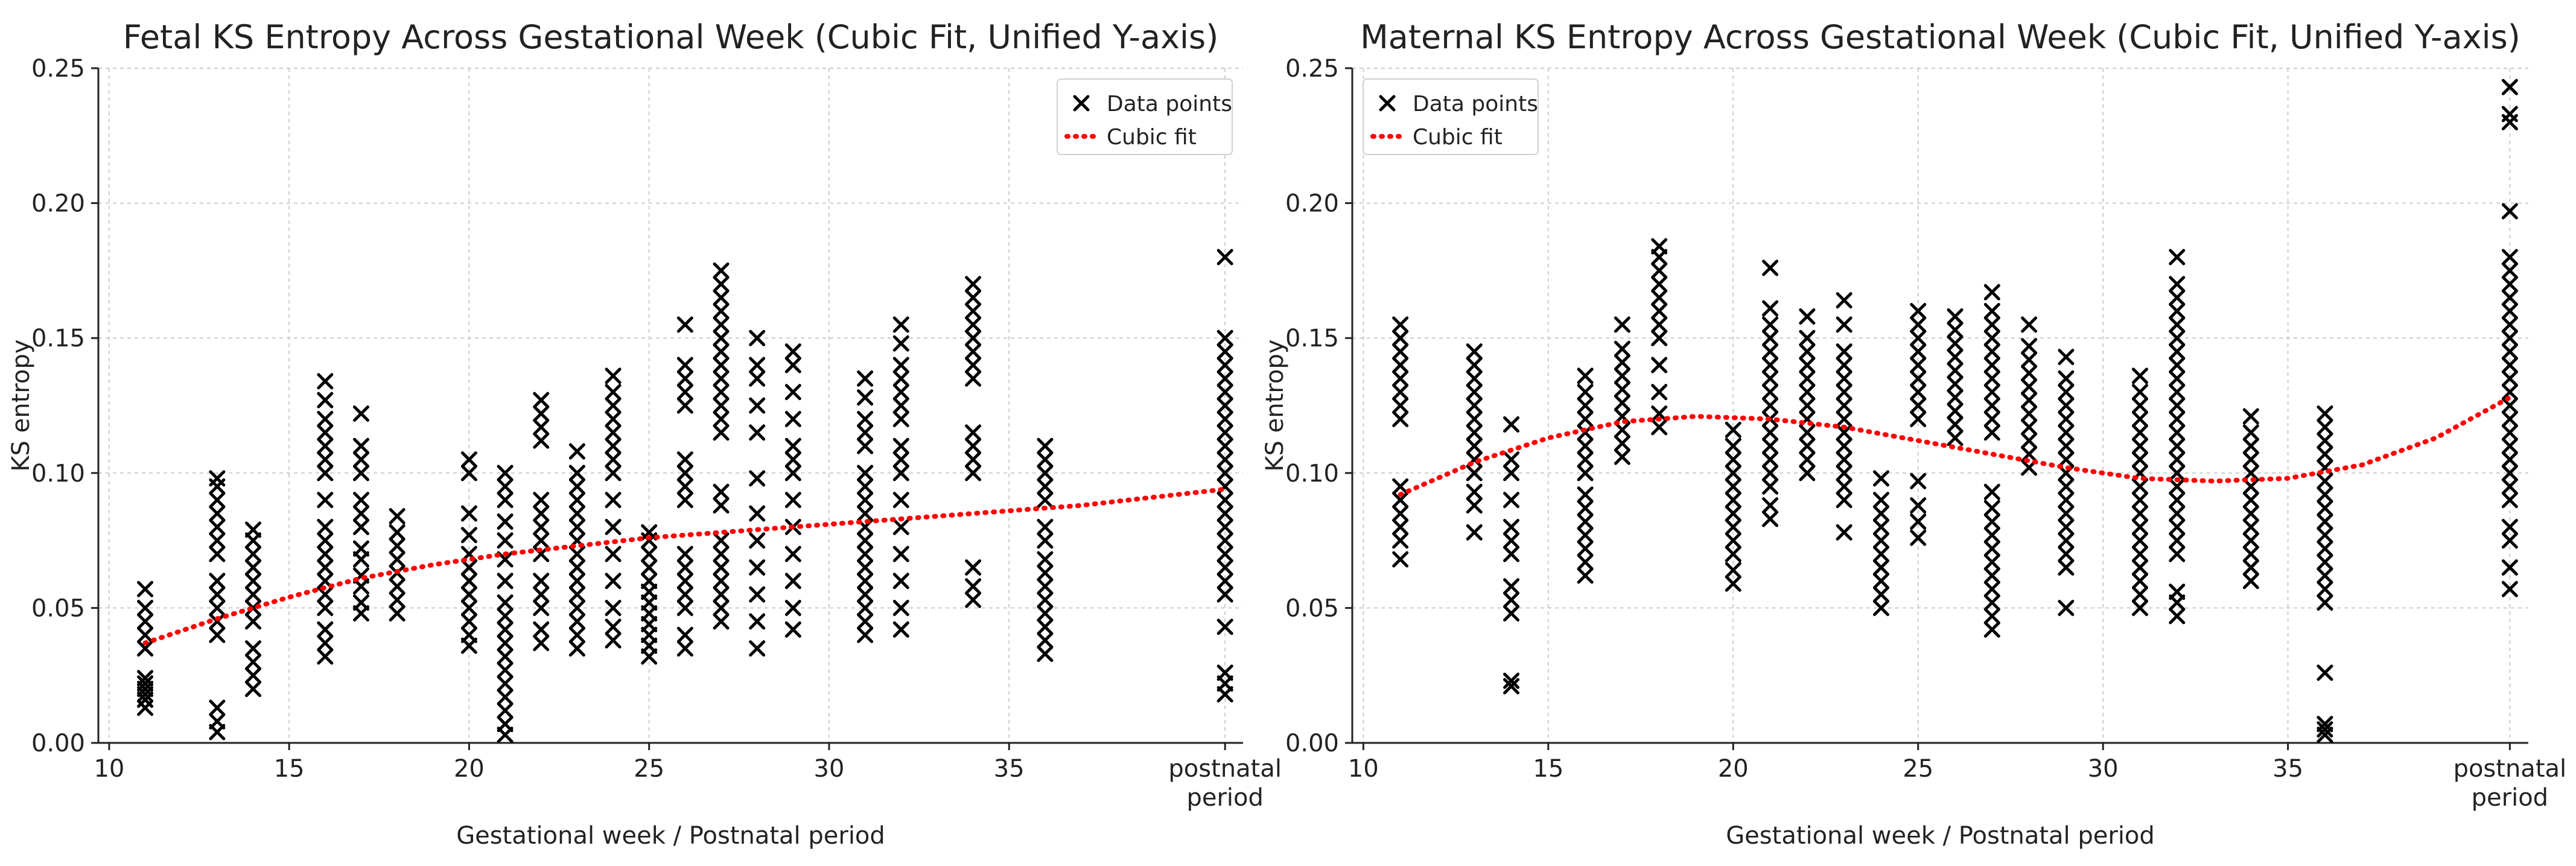 The image size is (2576, 866). I want to click on legend: Data points Cubic fit, so click(1451, 116).